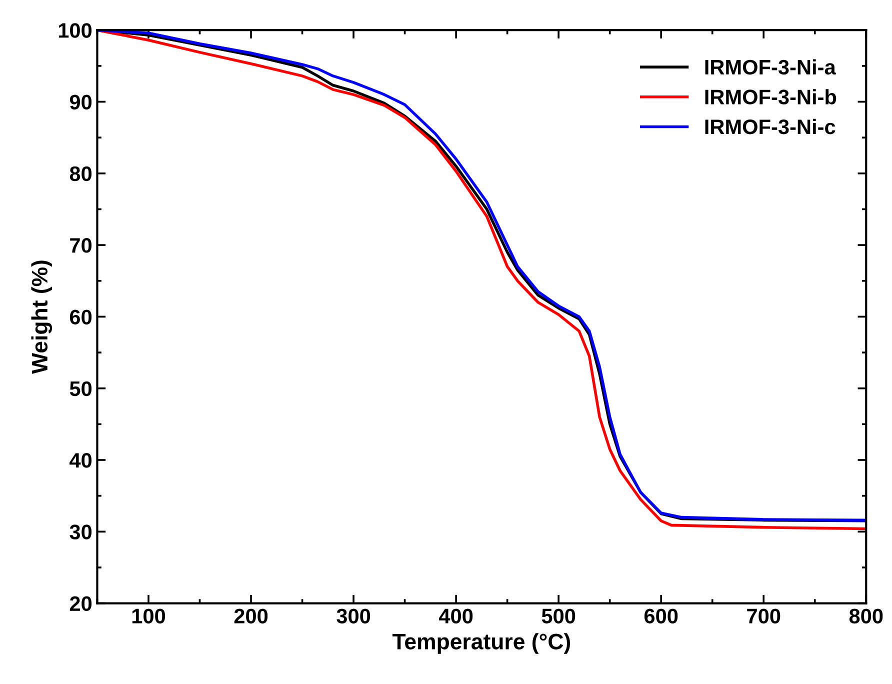 The width and height of the screenshot is (892, 684). What do you see at coordinates (149, 616) in the screenshot?
I see `x-tick-label: 100` at bounding box center [149, 616].